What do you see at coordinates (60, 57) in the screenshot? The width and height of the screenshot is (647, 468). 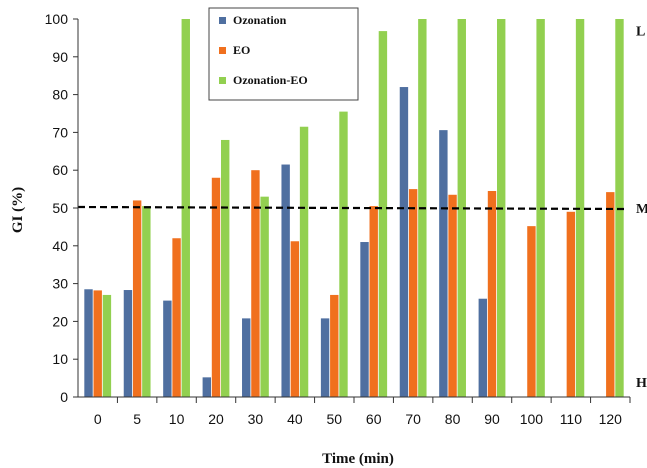 I see `y-tick-label: 90` at bounding box center [60, 57].